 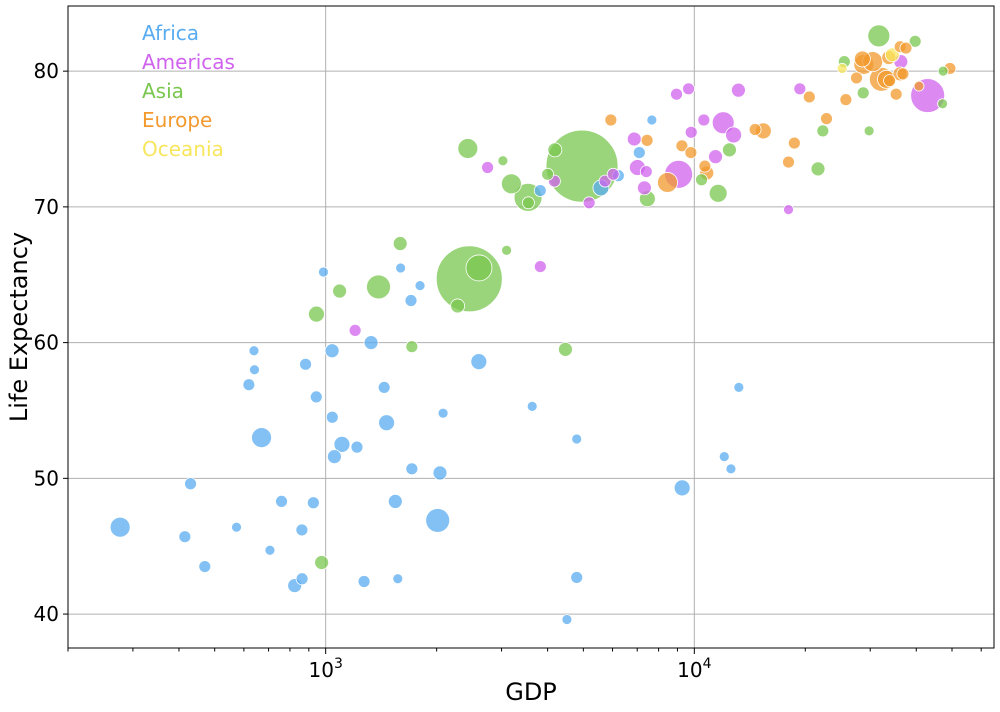 What do you see at coordinates (183, 149) in the screenshot?
I see `legend-entry: Oceania` at bounding box center [183, 149].